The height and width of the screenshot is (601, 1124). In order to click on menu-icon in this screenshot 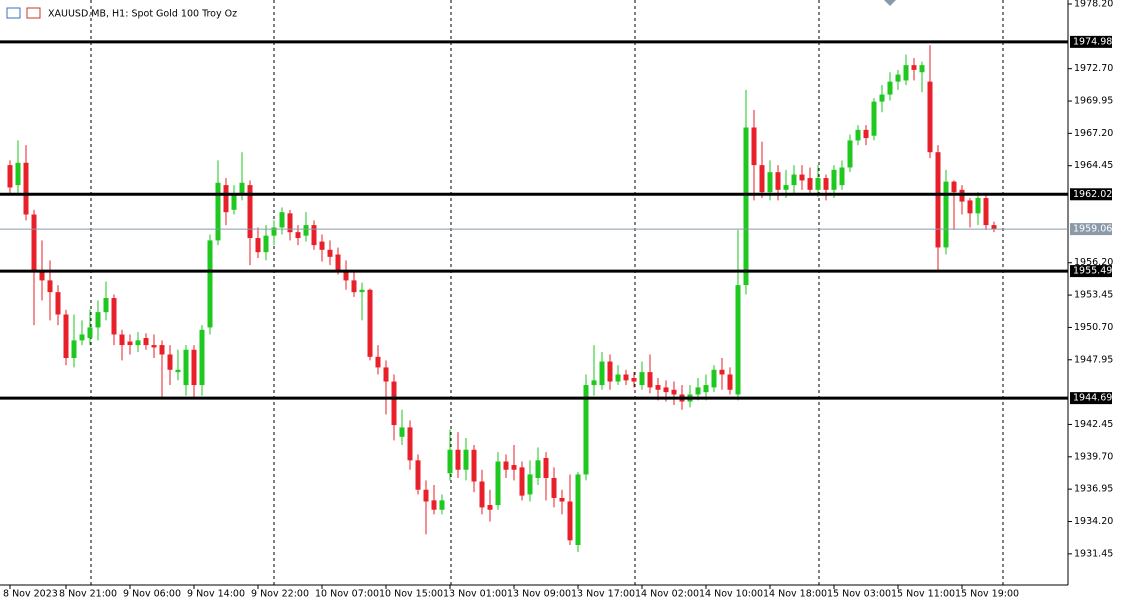, I will do `click(13, 13)`.